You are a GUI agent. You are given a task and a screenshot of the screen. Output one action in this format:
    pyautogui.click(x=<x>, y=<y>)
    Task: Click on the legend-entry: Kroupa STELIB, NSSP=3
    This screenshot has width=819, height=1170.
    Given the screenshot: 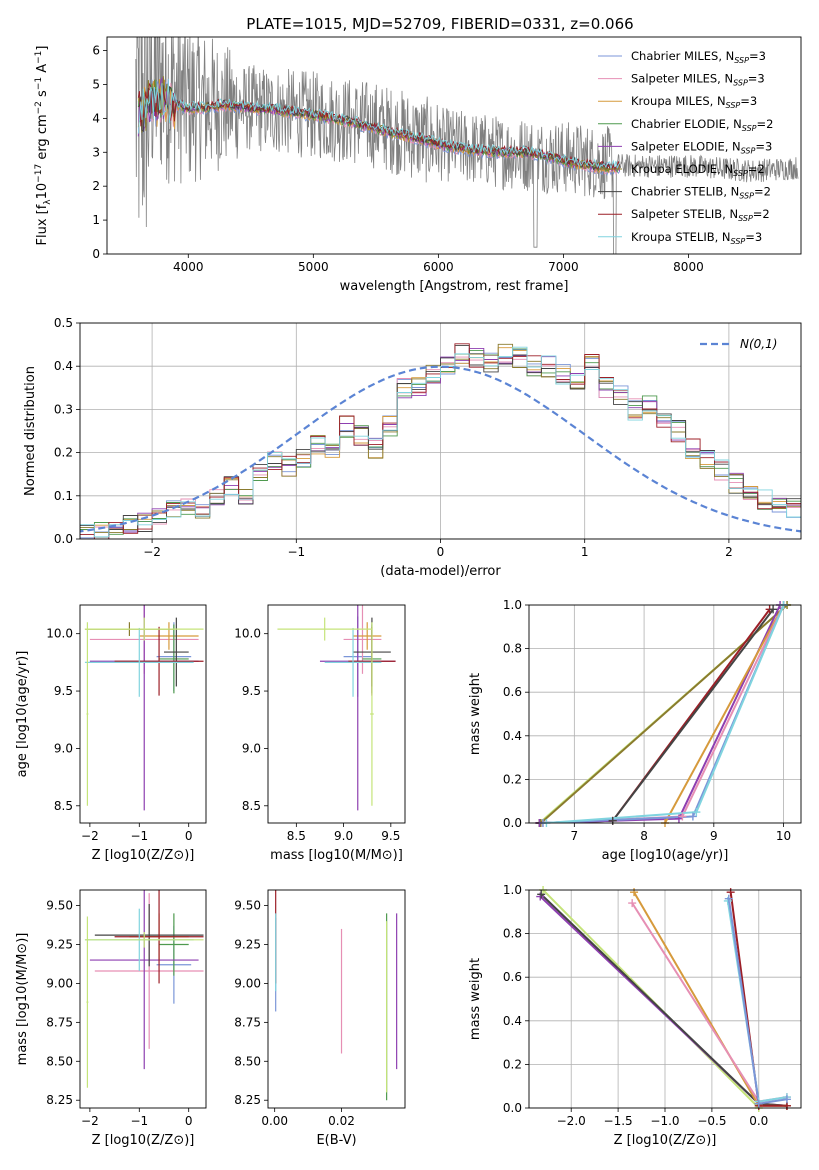 What is the action you would take?
    pyautogui.click(x=696, y=238)
    